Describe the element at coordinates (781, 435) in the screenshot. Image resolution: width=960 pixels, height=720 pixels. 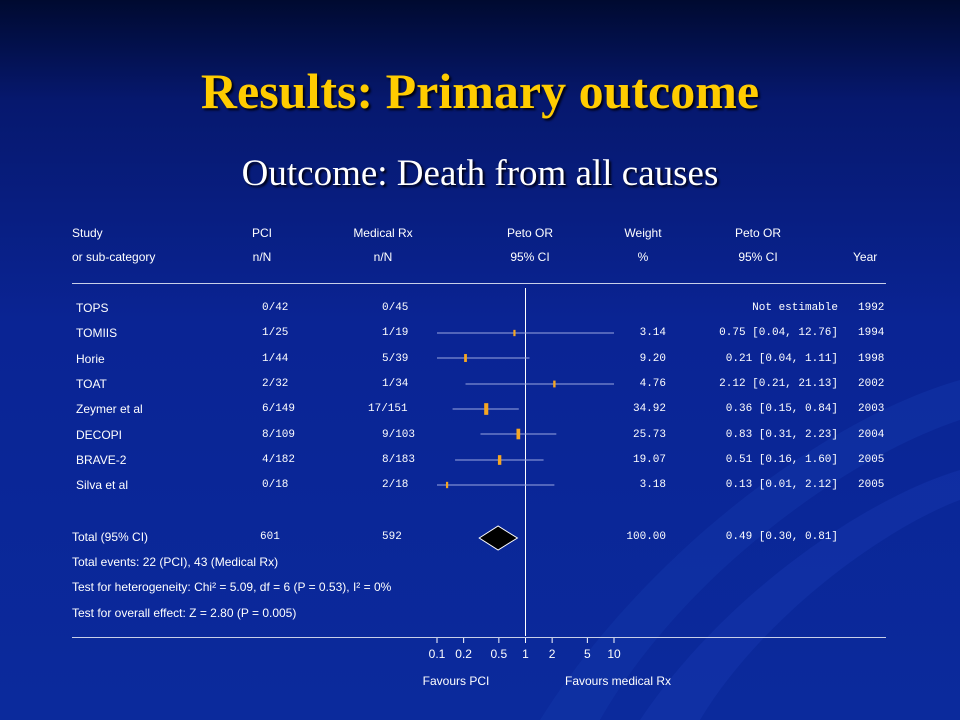
I see `or-value: 0.83 [0.31, 2.23]` at that location.